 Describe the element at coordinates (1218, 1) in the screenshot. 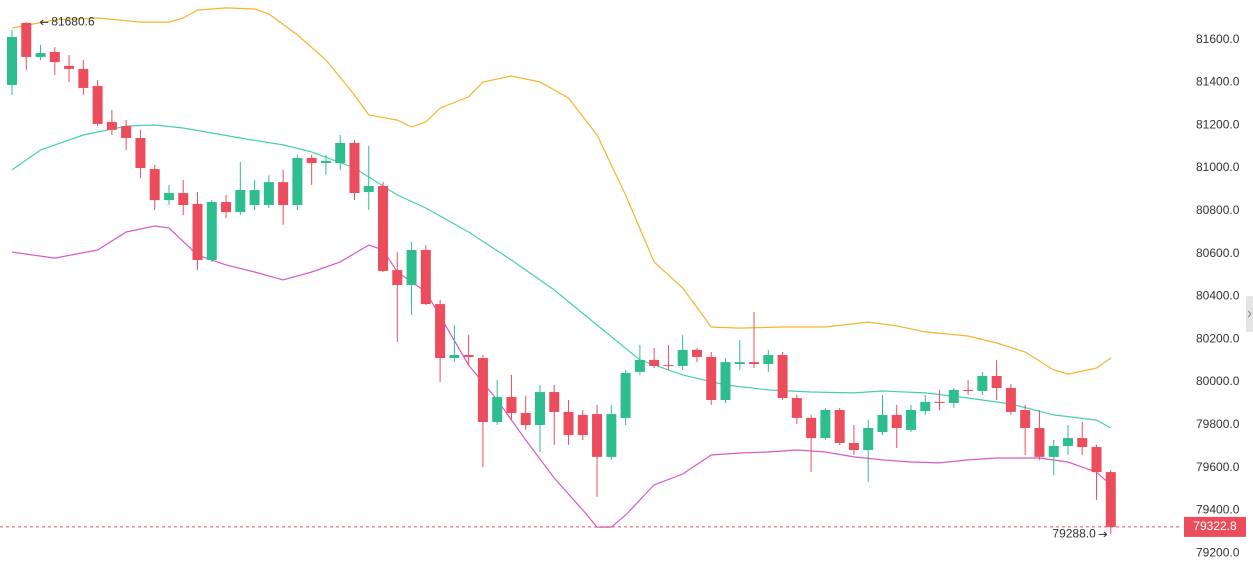

I see `y-tick-label: 81800.0` at that location.